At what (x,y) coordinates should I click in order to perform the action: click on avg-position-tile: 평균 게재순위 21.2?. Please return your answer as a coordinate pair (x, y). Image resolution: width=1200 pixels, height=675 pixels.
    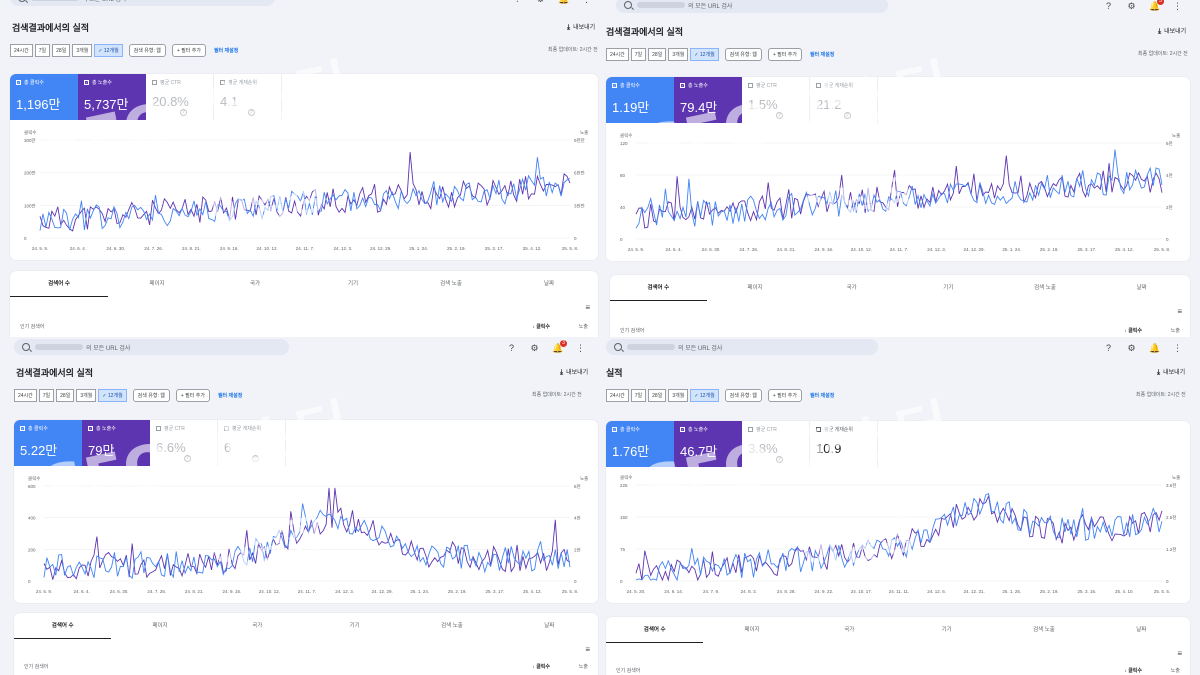
    Looking at the image, I should click on (844, 100).